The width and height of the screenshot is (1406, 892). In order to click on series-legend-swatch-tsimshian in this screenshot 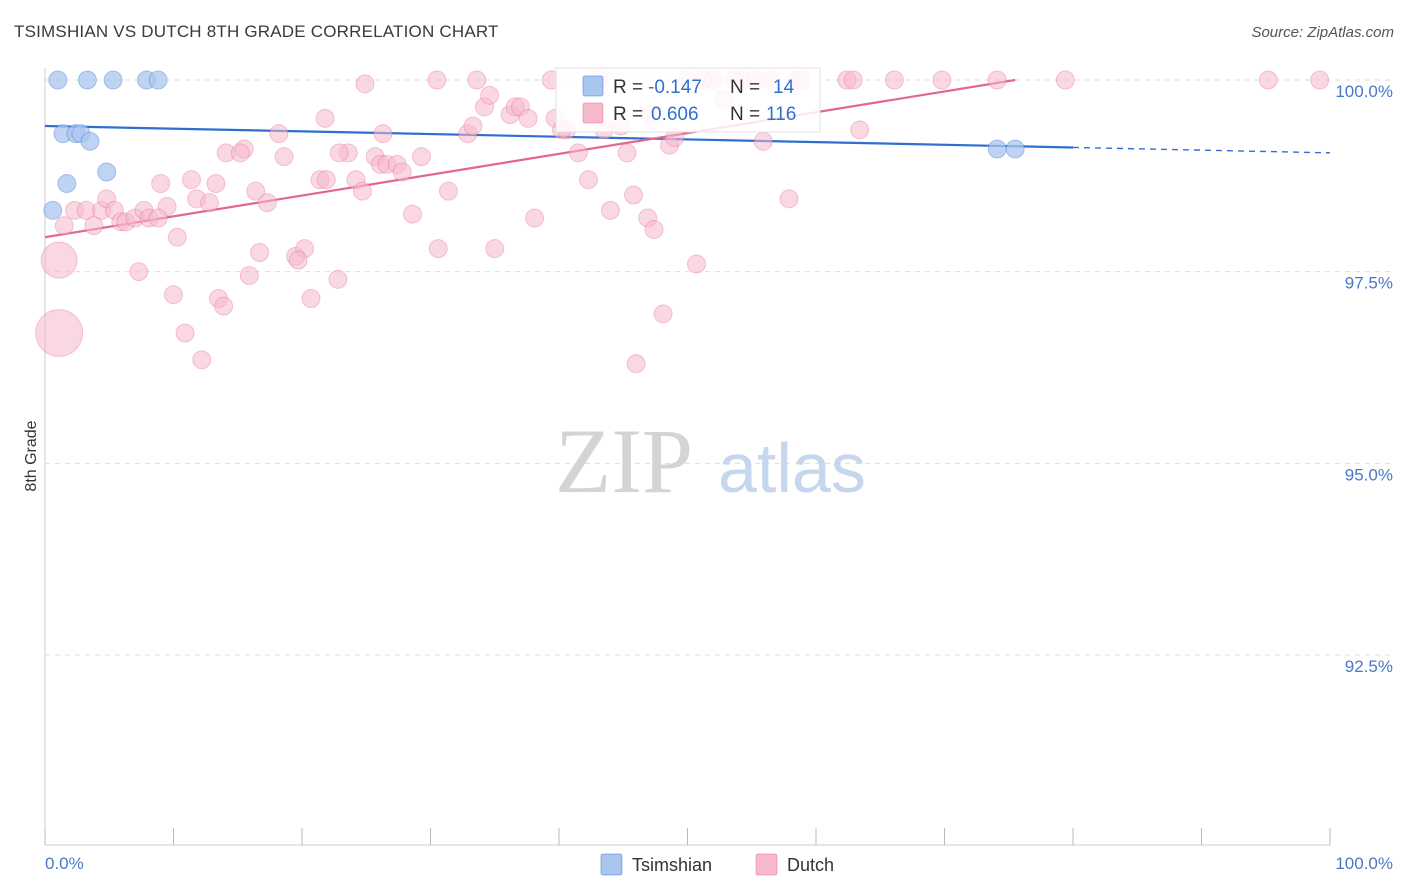, I will do `click(611, 864)`.